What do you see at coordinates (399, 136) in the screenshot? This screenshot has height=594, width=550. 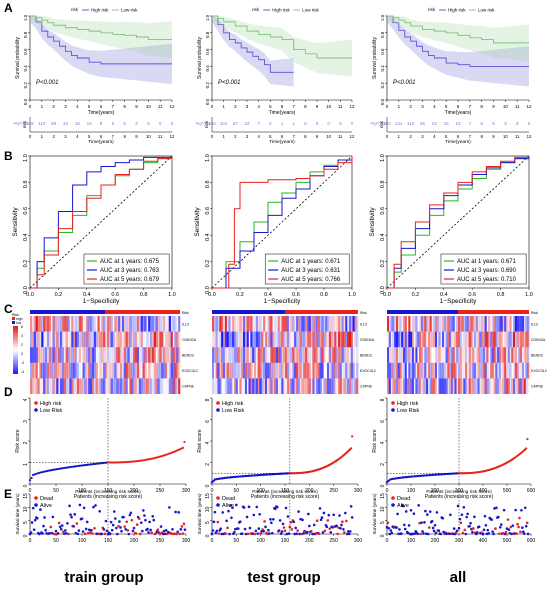 I see `risk-table-x-tick-label: 1` at bounding box center [399, 136].